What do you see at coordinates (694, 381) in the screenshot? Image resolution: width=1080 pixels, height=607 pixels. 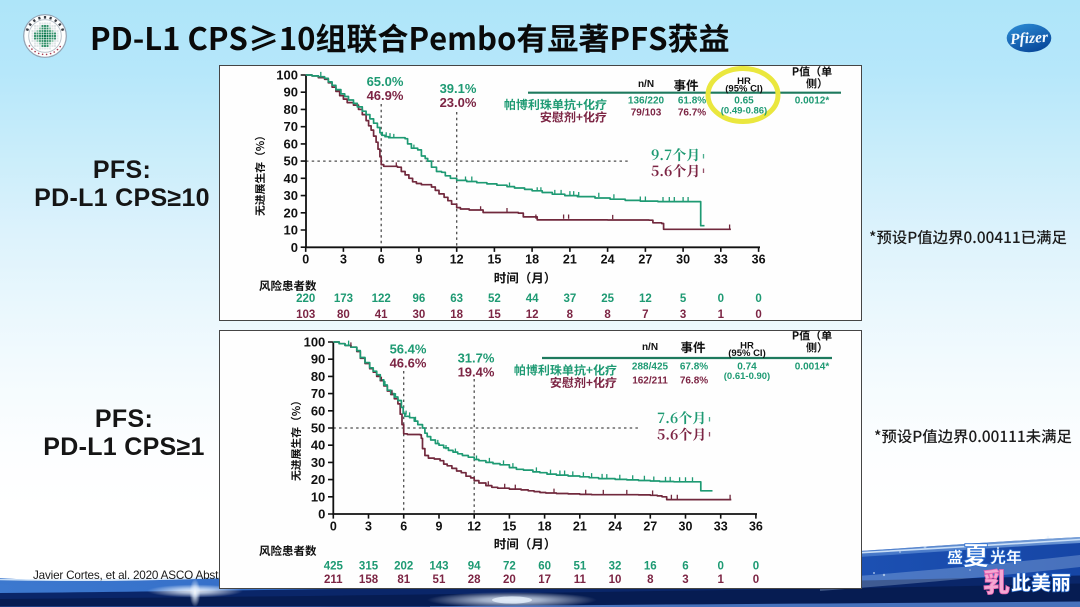 I see `svg-text: 76.8%` at bounding box center [694, 381].